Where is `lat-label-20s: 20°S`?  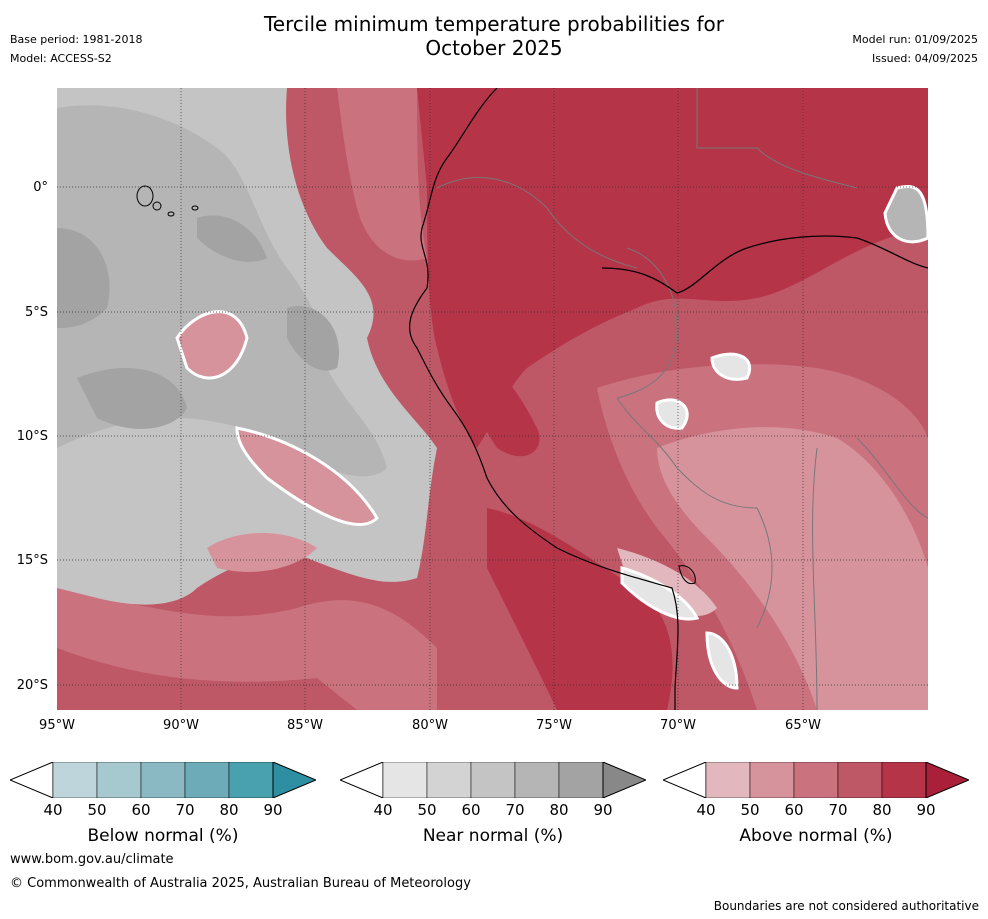
lat-label-20s: 20°S is located at coordinates (32, 685).